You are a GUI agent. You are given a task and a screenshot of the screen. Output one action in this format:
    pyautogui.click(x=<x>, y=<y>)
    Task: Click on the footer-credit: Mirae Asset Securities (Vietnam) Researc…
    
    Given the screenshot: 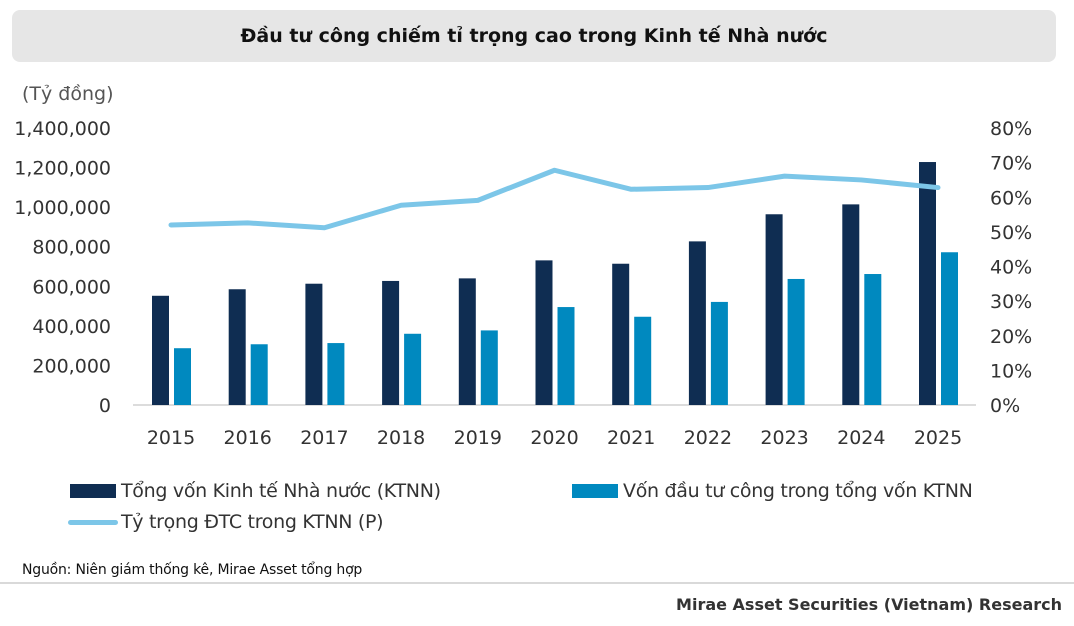 What is the action you would take?
    pyautogui.click(x=869, y=604)
    